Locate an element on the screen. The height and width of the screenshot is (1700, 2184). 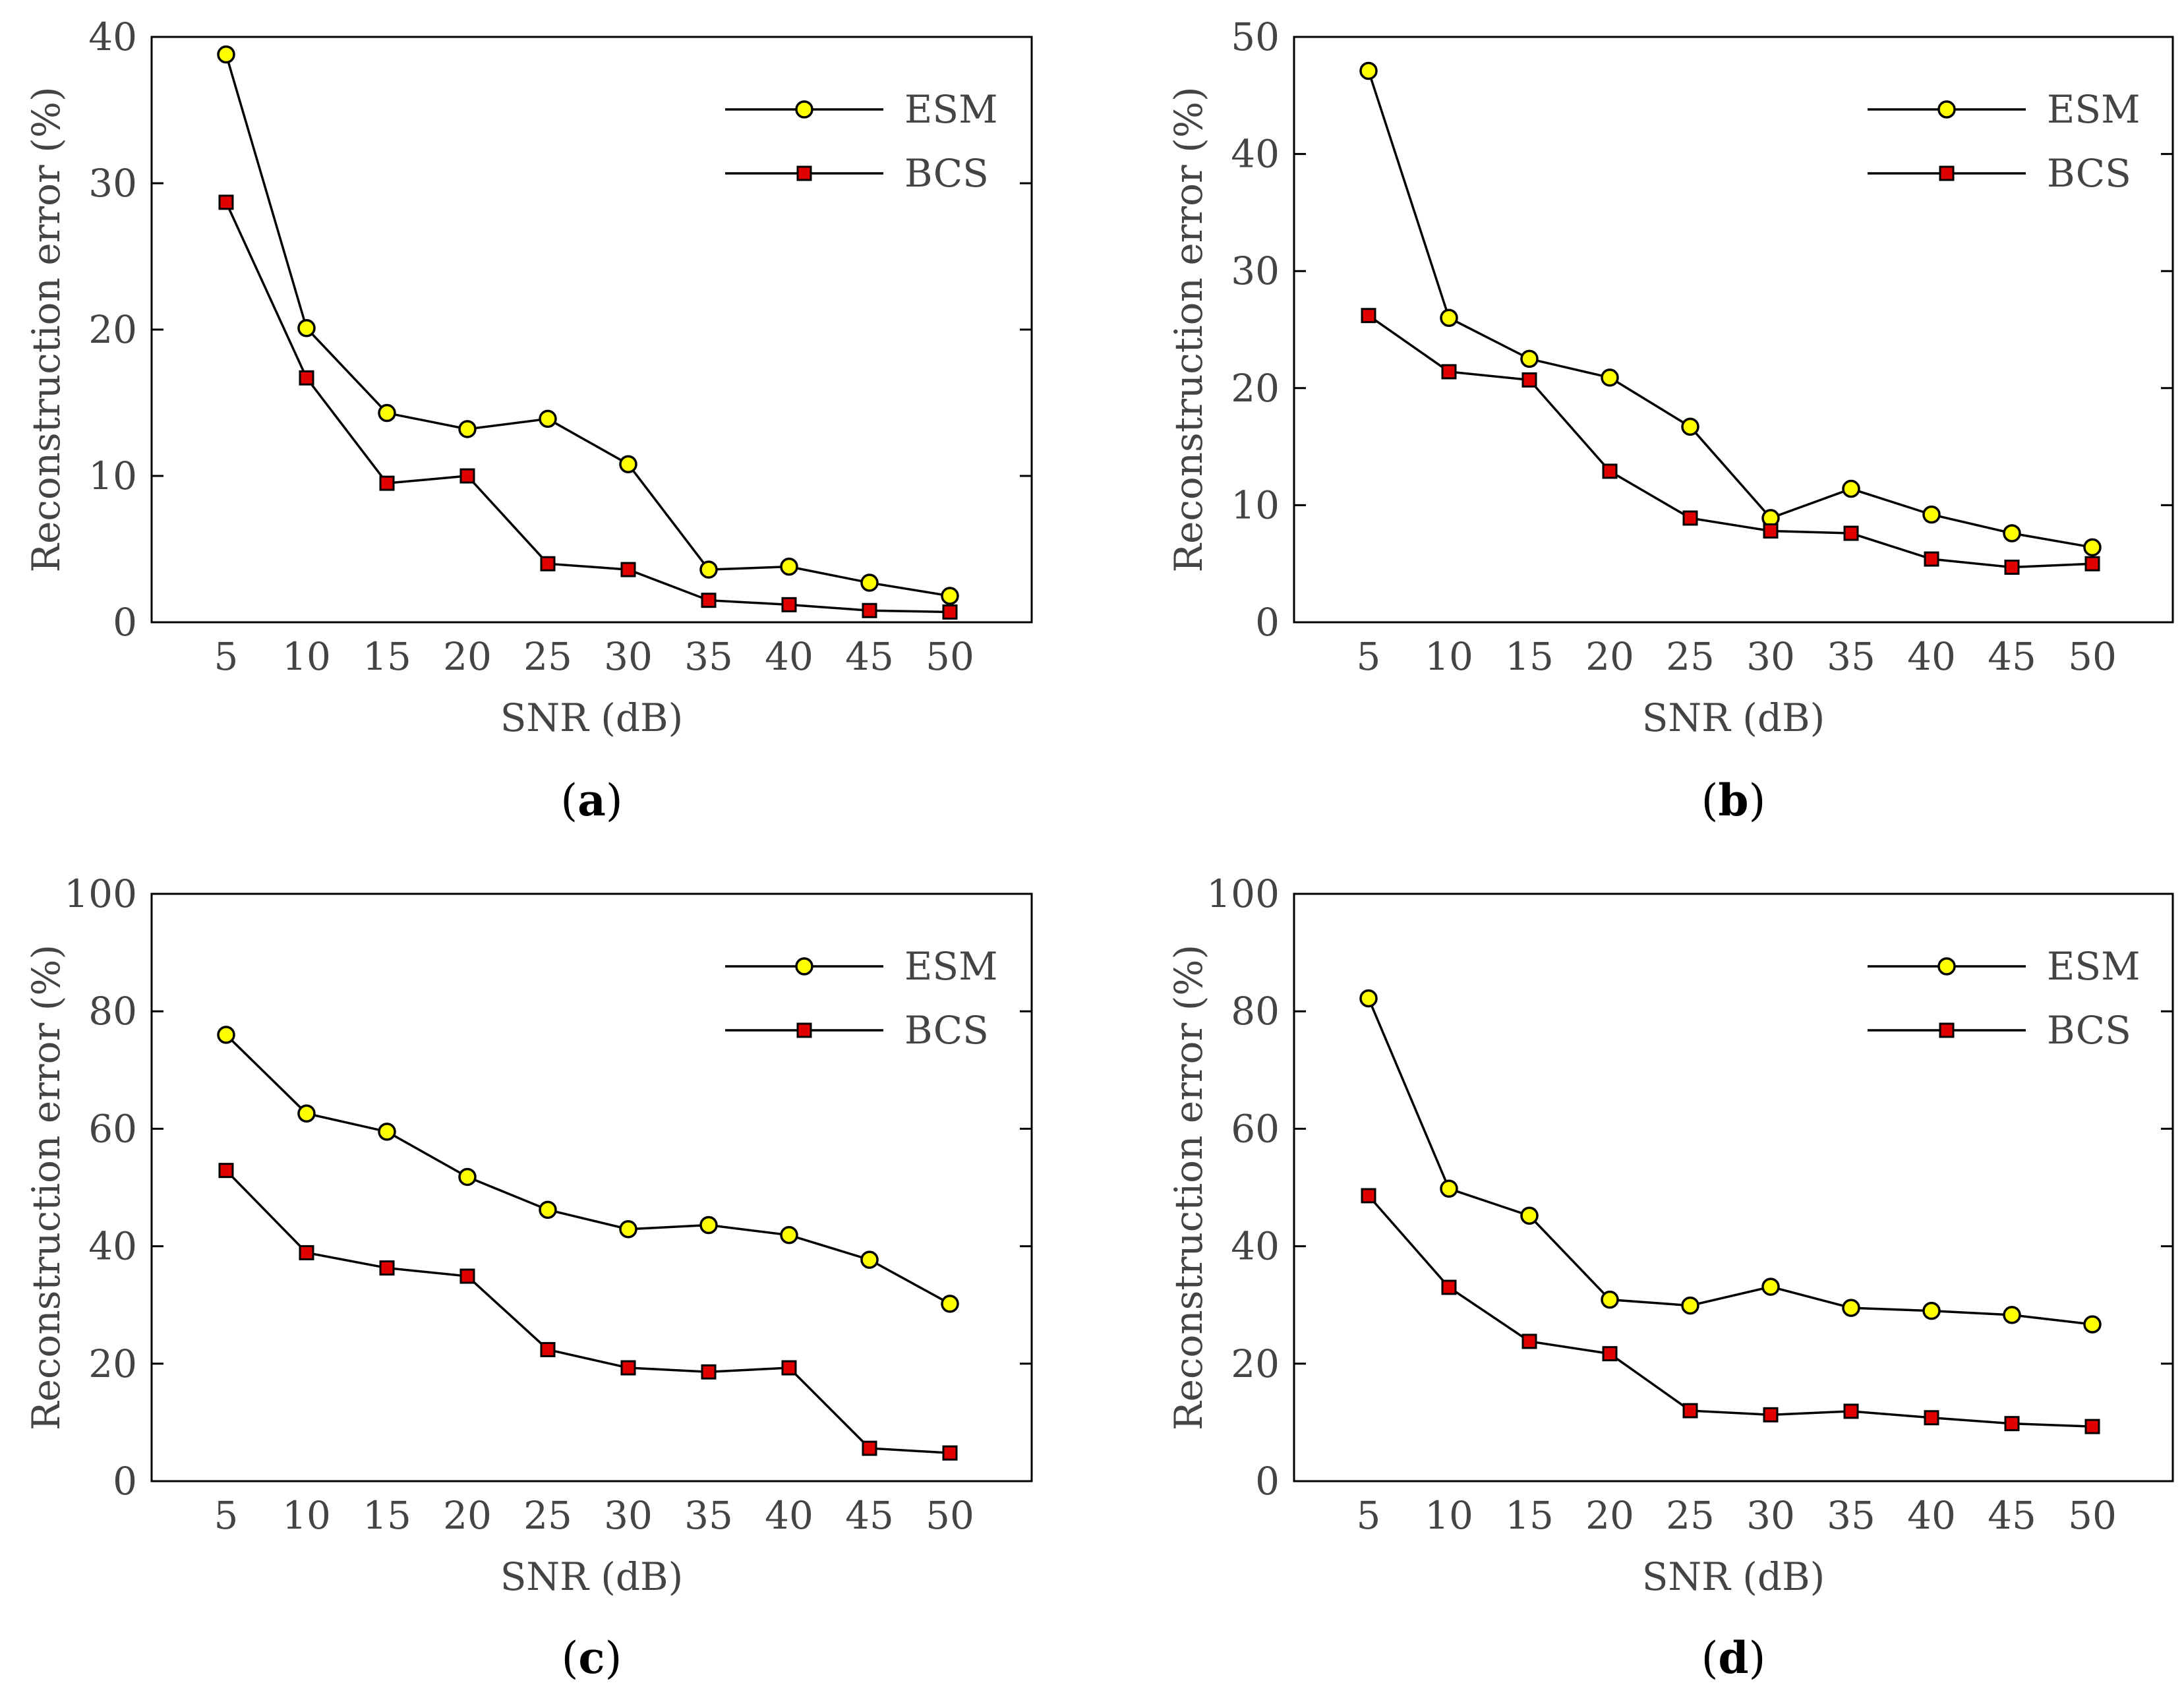
x-tick-label: 15 is located at coordinates (1529, 656).